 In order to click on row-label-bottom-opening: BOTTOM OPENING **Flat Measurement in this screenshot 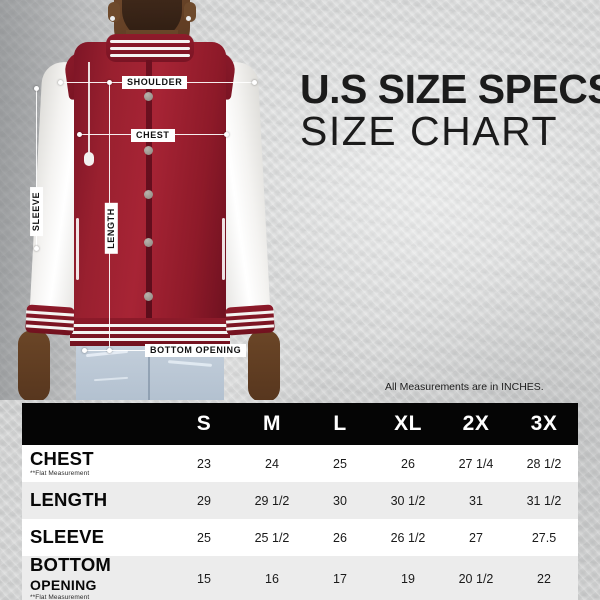, I will do `click(96, 577)`.